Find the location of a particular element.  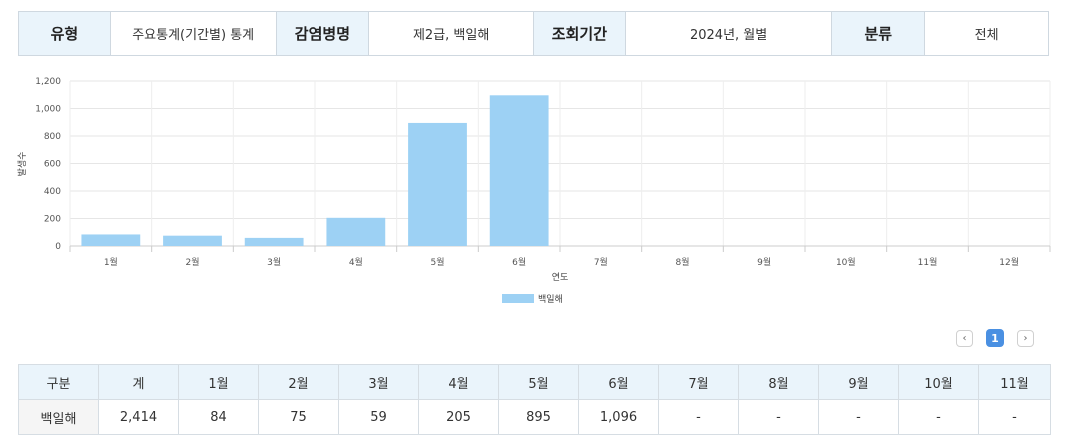

table-header-cell: 11월 is located at coordinates (1014, 382).